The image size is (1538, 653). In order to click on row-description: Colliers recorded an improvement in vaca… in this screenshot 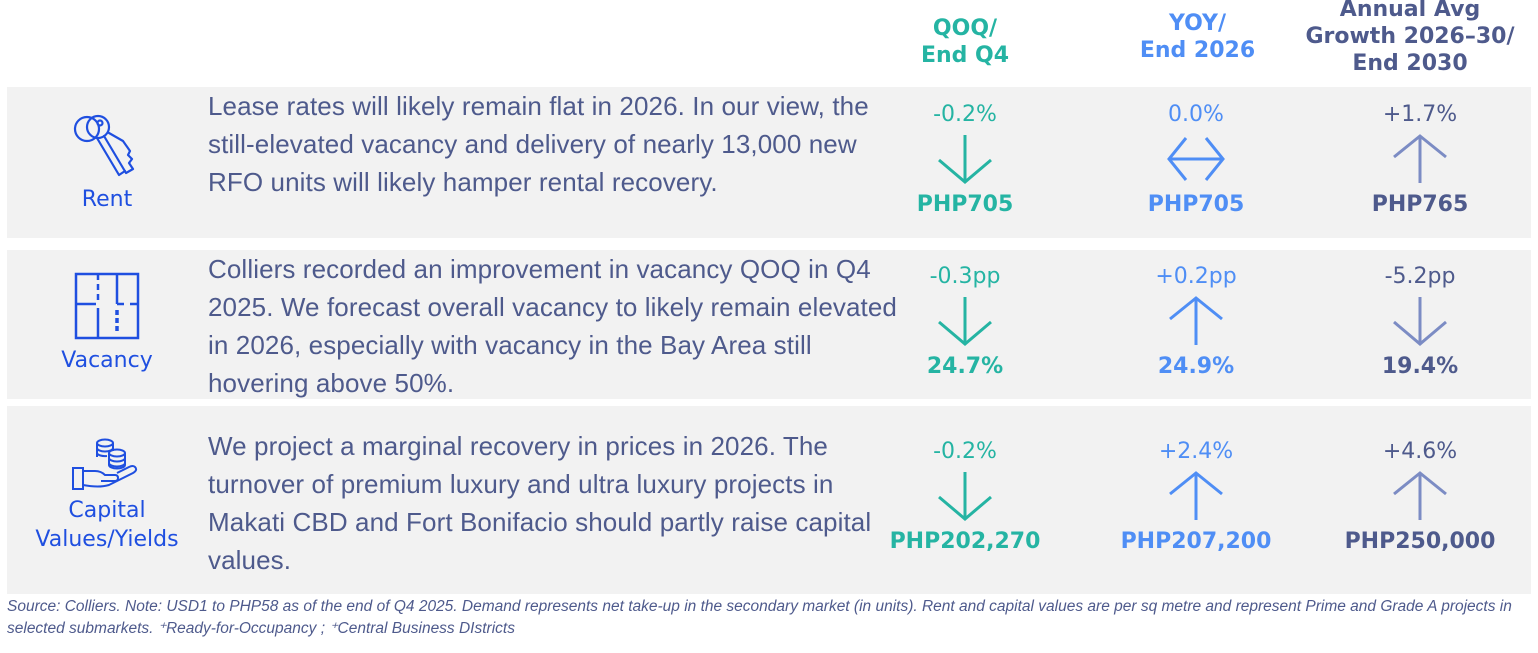, I will do `click(552, 326)`.